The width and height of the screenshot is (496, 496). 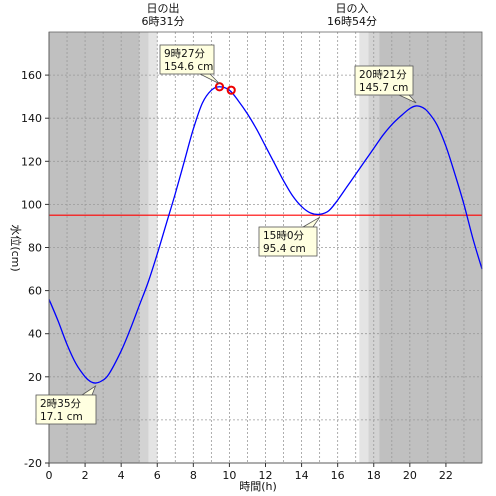 I want to click on x-tick-label: 6, so click(x=157, y=475).